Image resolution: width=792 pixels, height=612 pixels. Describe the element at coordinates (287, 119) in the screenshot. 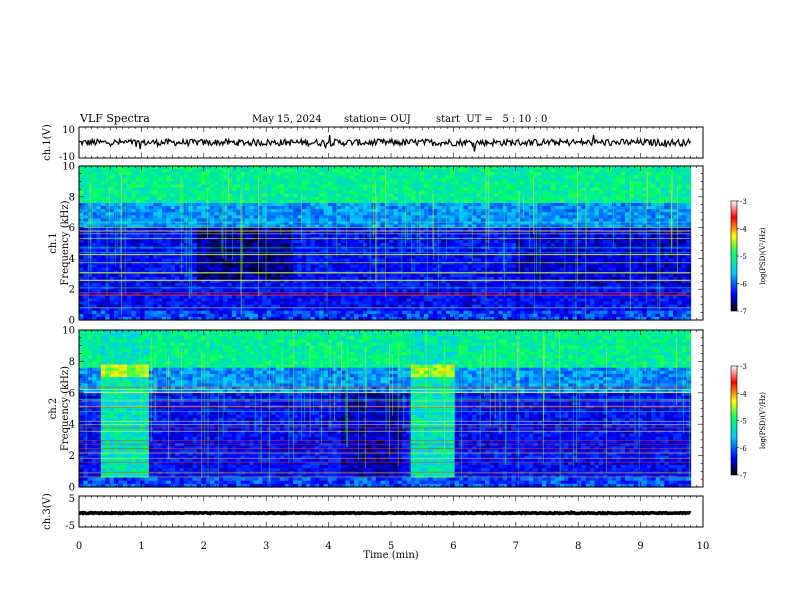

I see `date-label: May 15, 2024` at that location.